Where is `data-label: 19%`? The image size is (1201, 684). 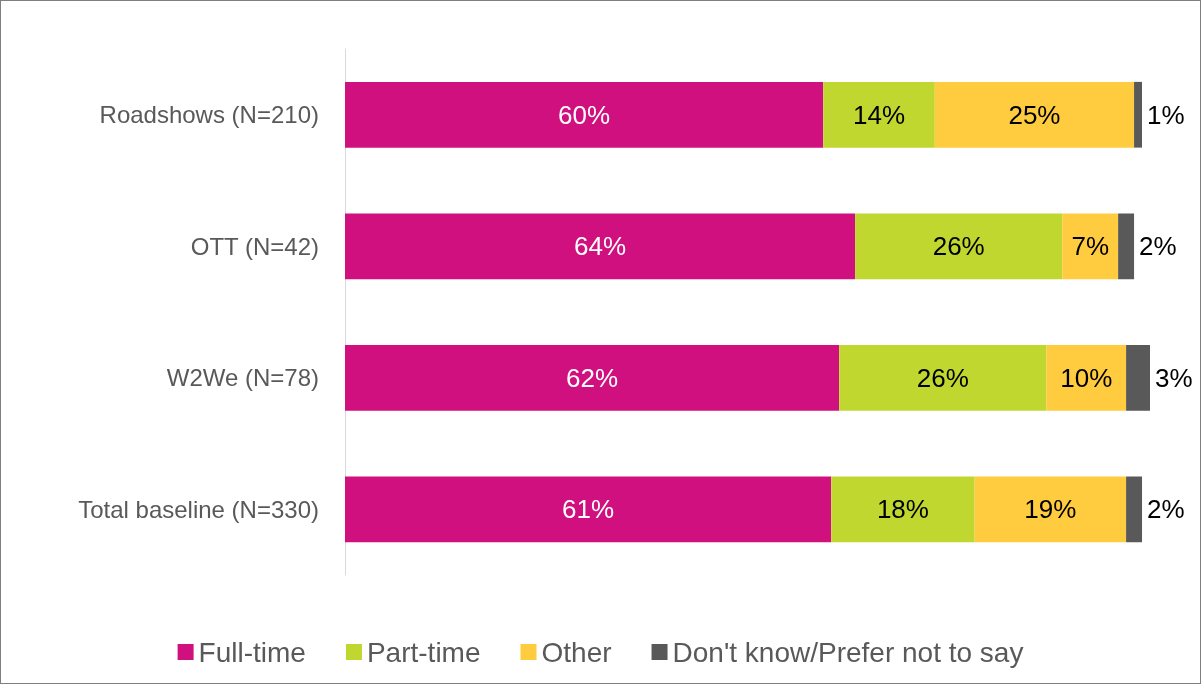
data-label: 19% is located at coordinates (1050, 509).